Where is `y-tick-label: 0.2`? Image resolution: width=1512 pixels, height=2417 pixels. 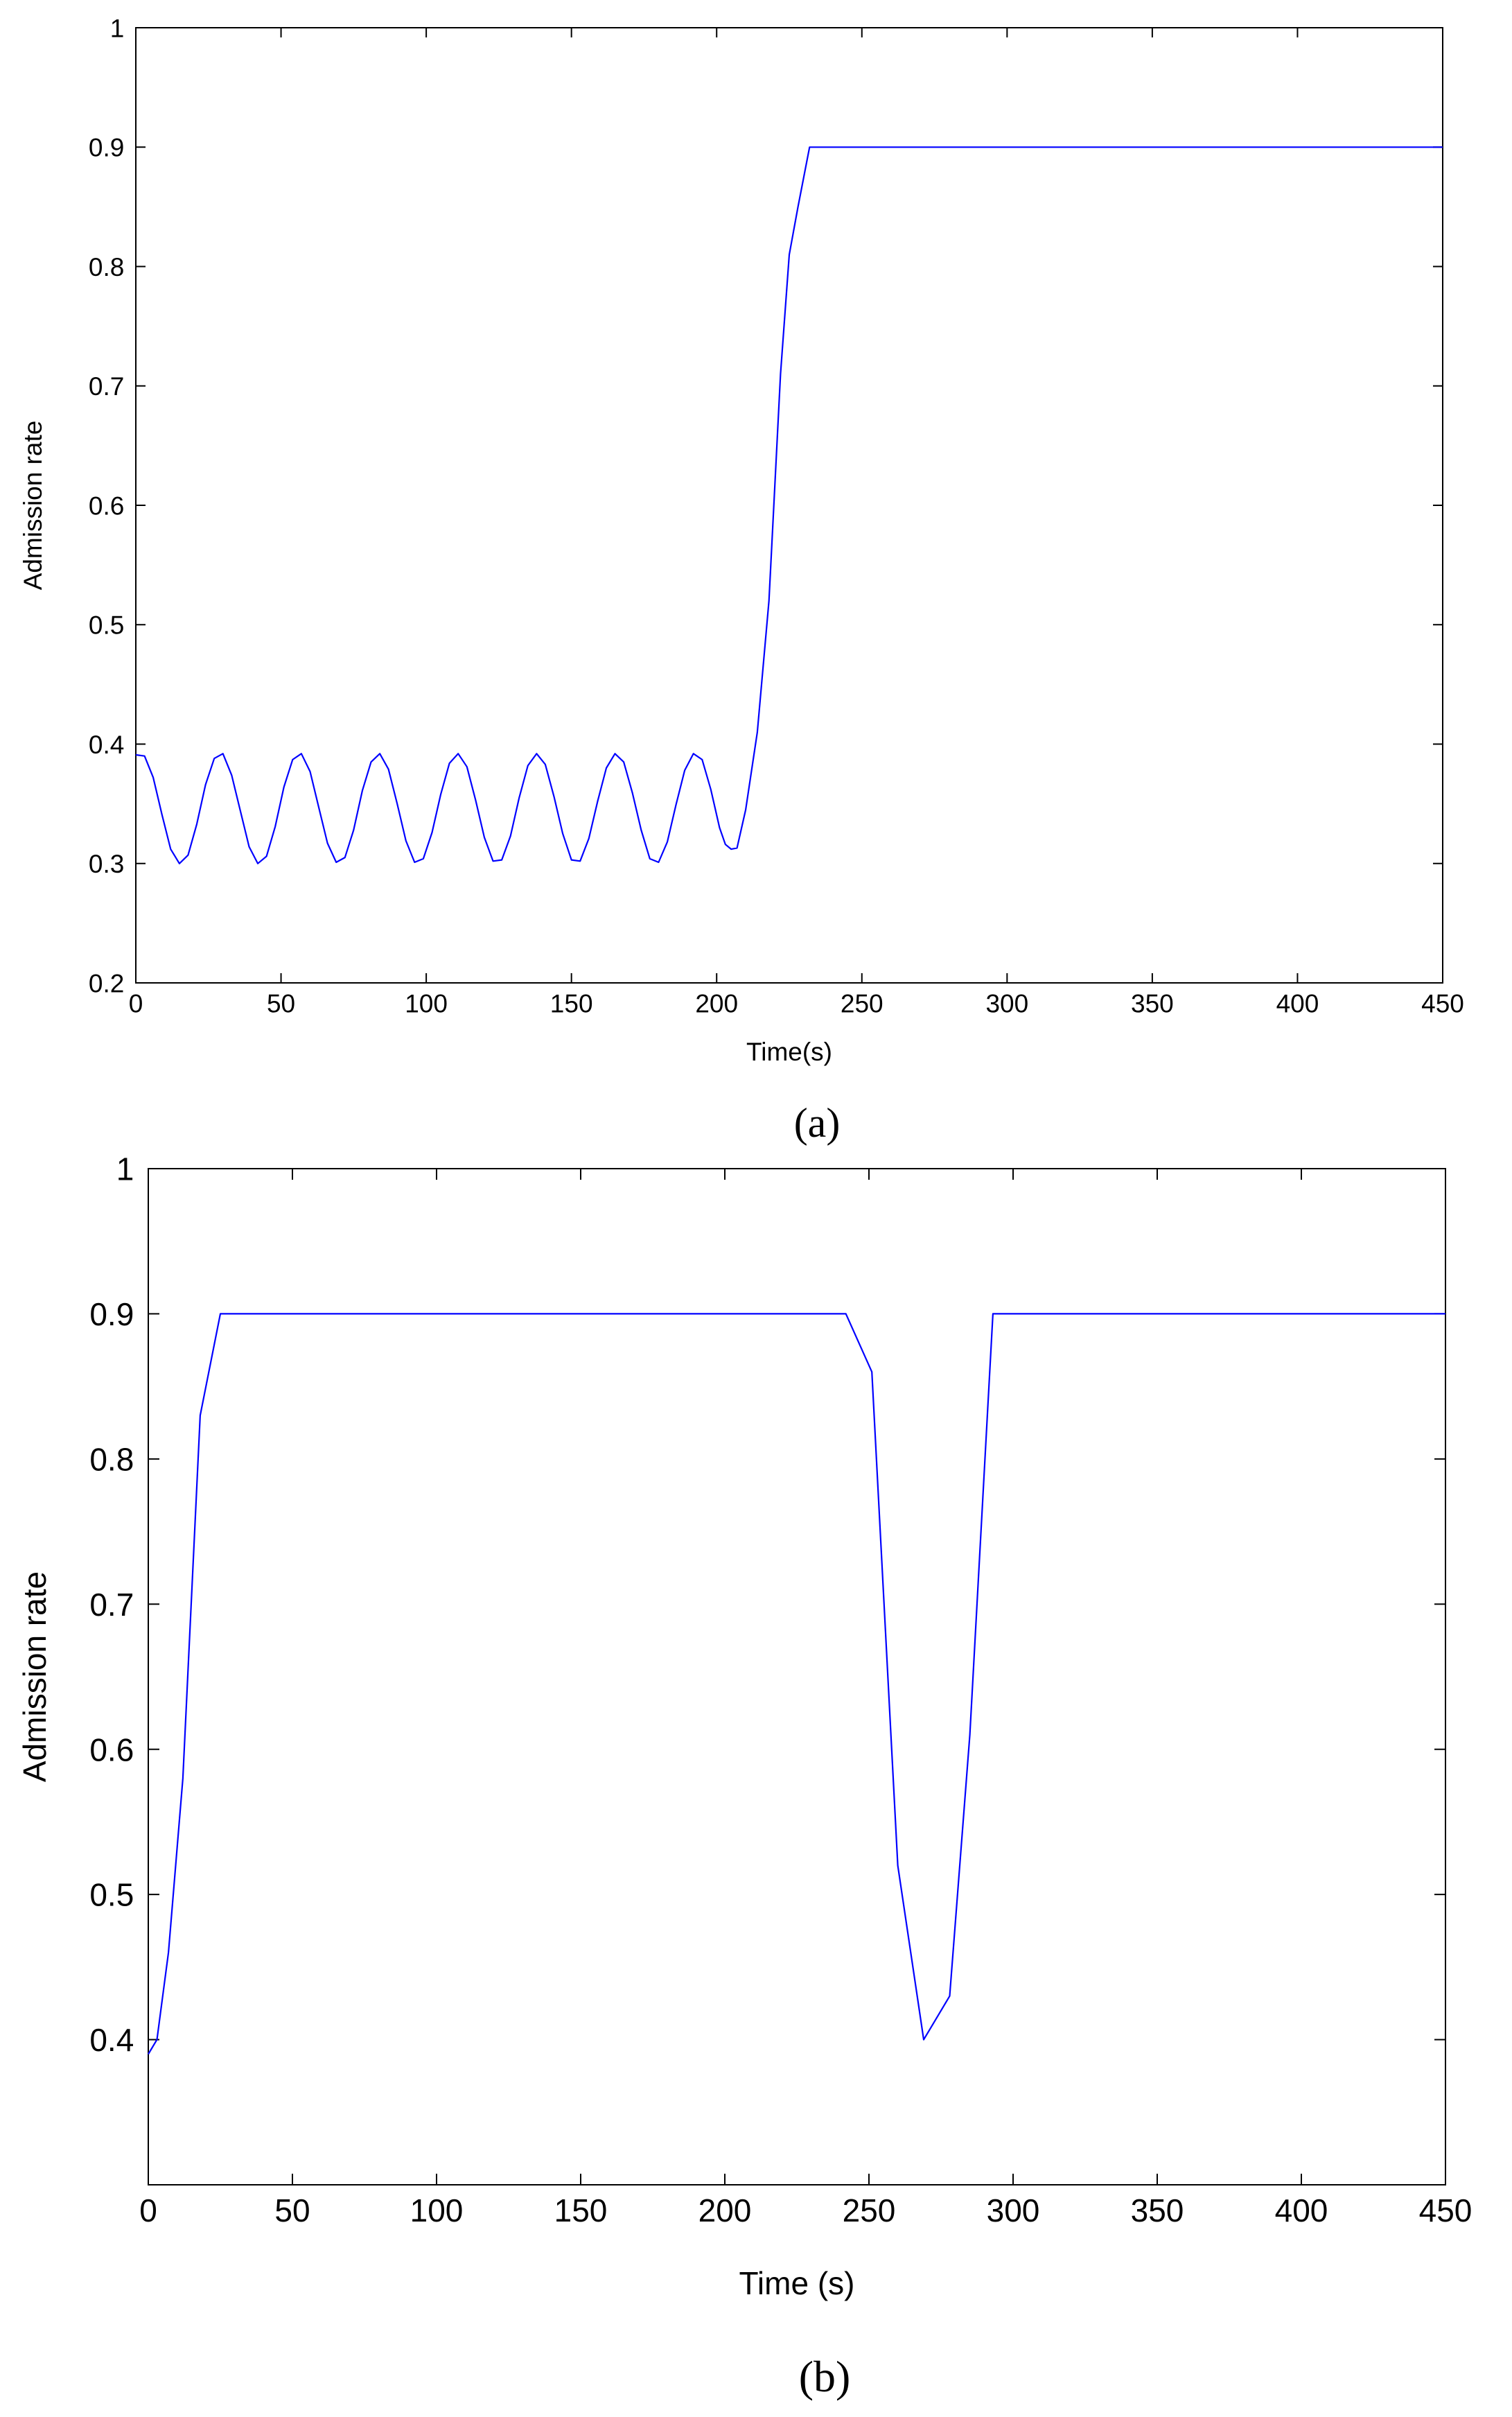
y-tick-label: 0.2 is located at coordinates (106, 983).